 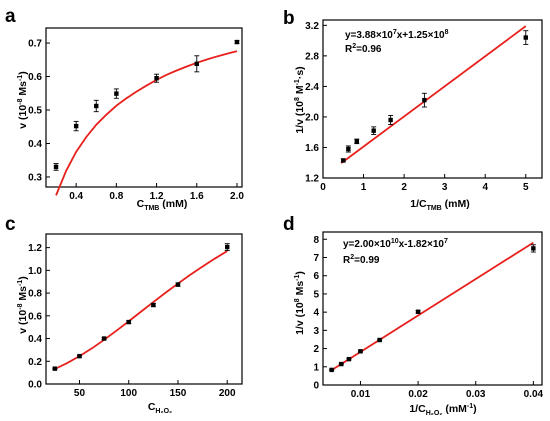 I want to click on x-tick-label: 50, so click(x=80, y=393).